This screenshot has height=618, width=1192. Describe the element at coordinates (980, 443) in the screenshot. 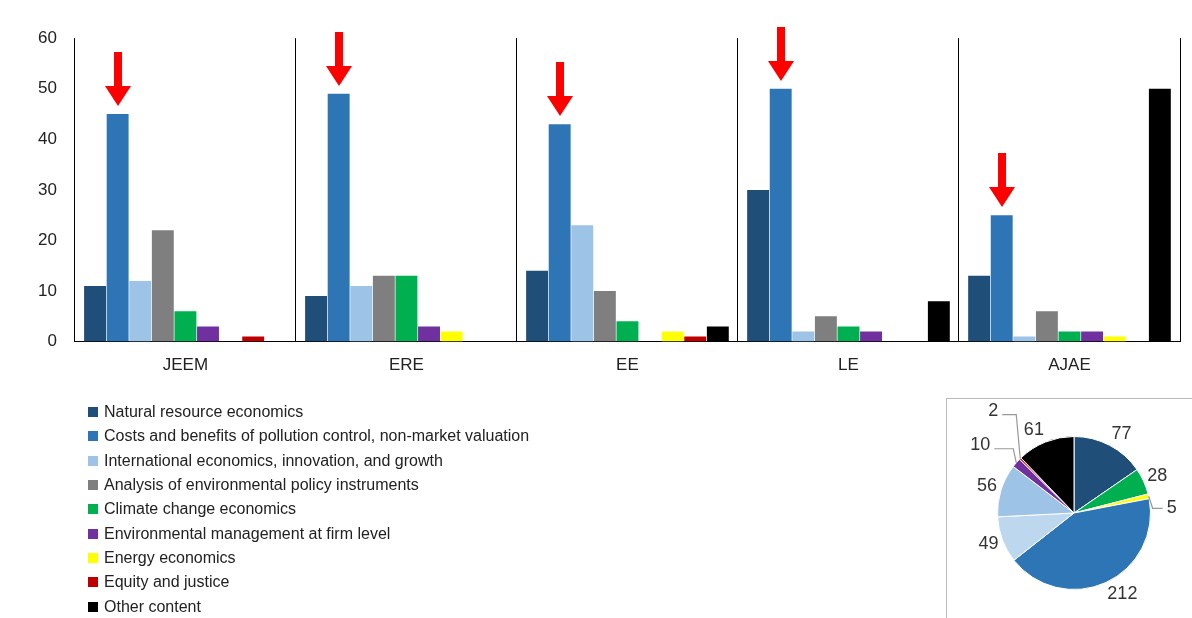

I see `data-label: 10` at that location.